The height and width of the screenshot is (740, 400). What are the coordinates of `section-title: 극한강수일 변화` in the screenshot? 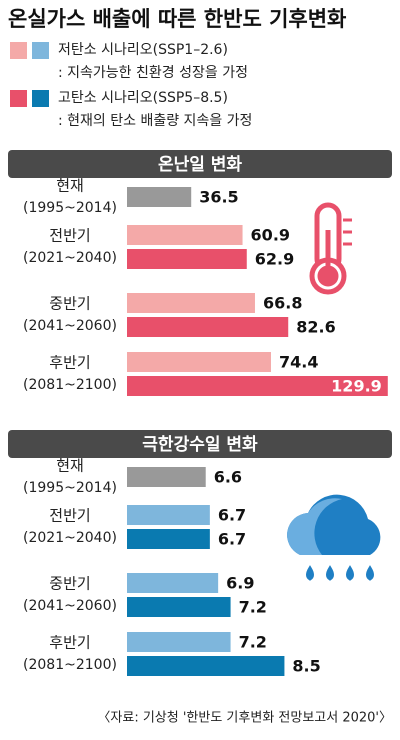 It's located at (200, 445).